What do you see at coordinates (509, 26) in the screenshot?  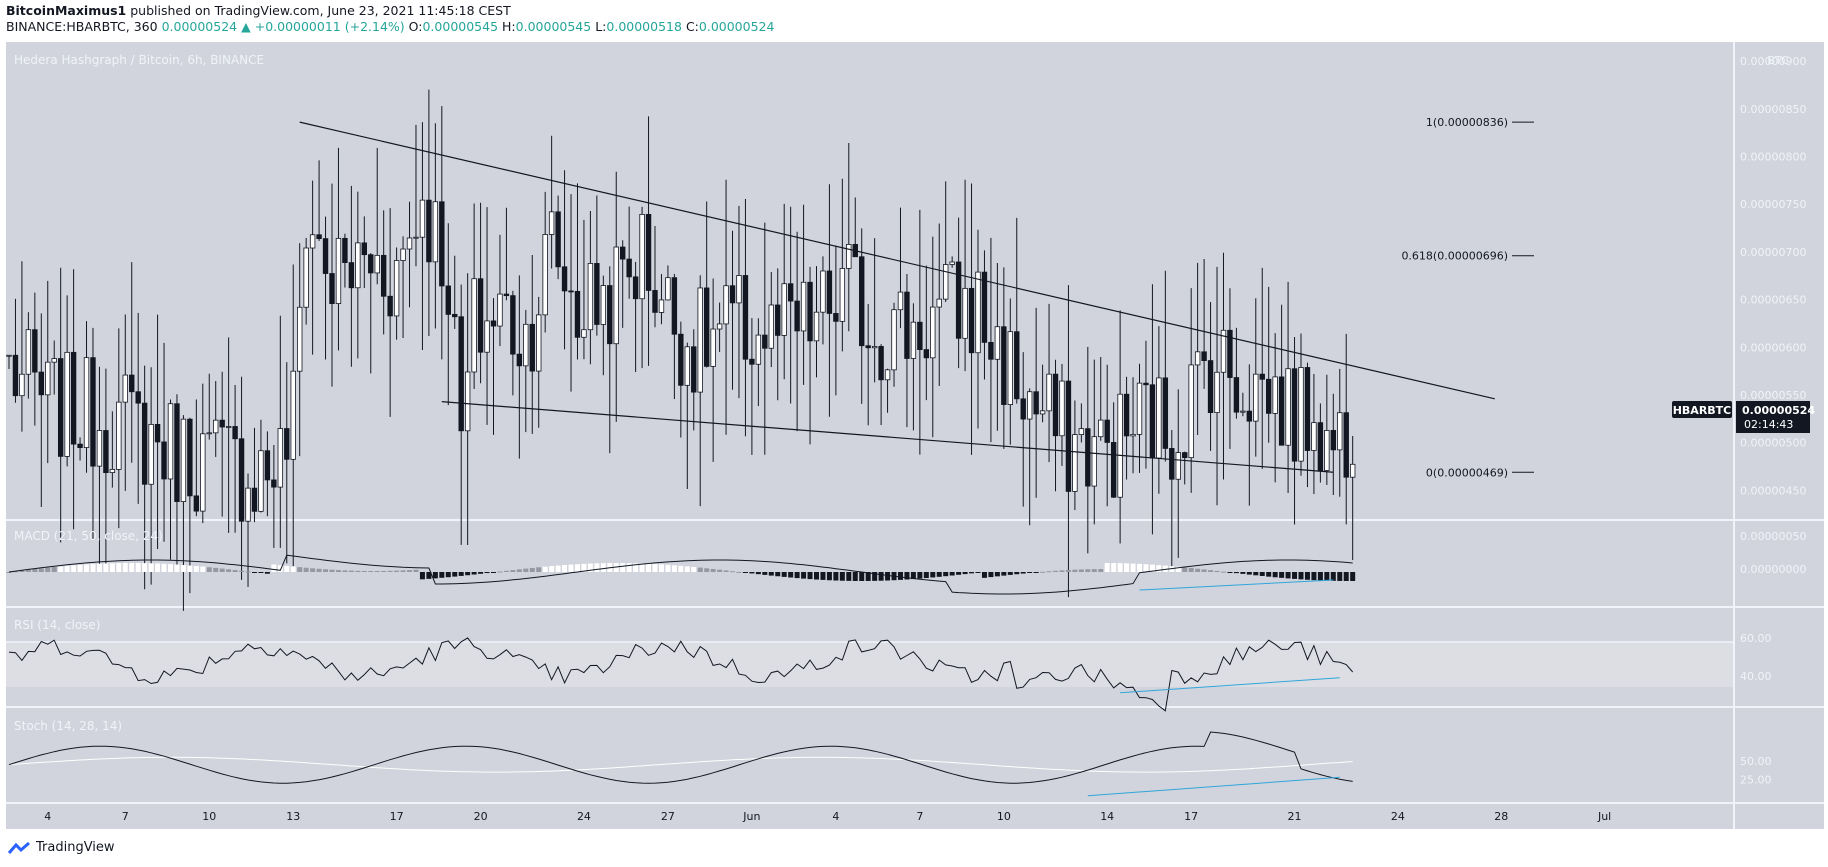 I see `high-label: H:` at bounding box center [509, 26].